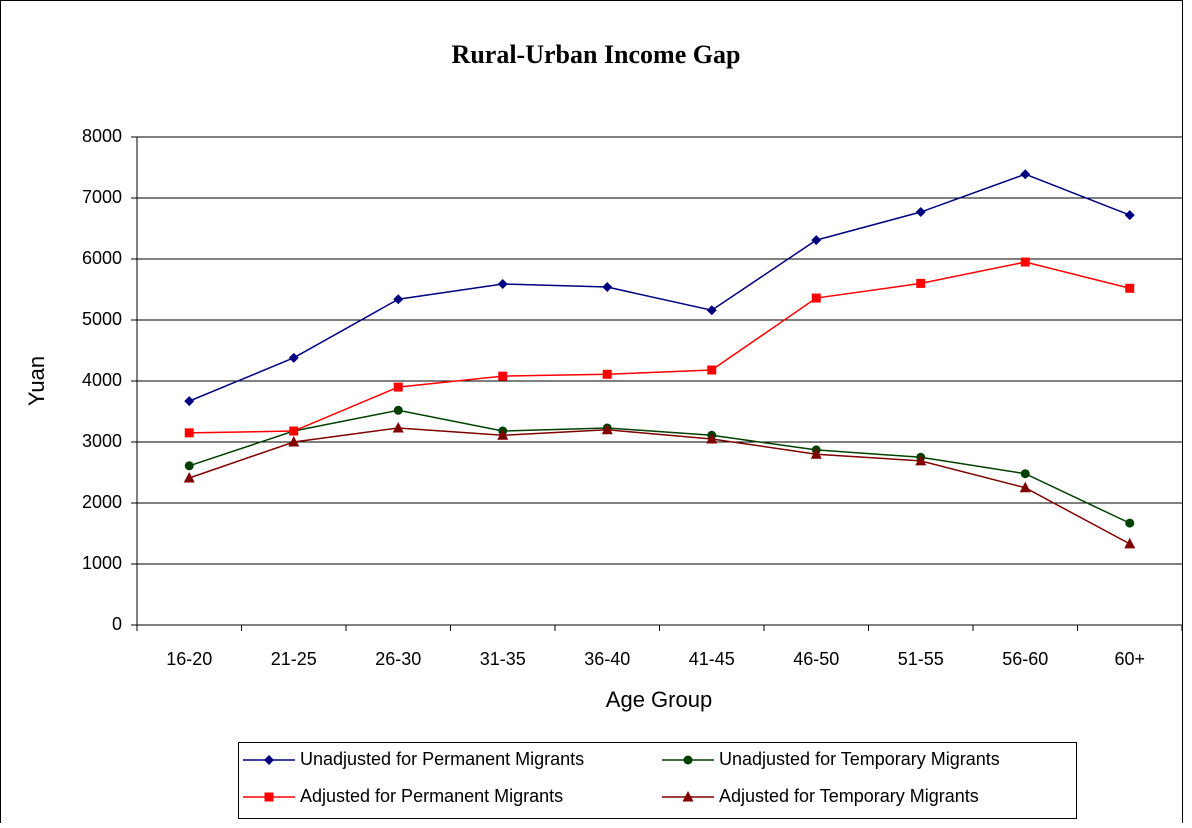 This screenshot has height=828, width=1192. I want to click on y-tick-label: 5000, so click(102, 319).